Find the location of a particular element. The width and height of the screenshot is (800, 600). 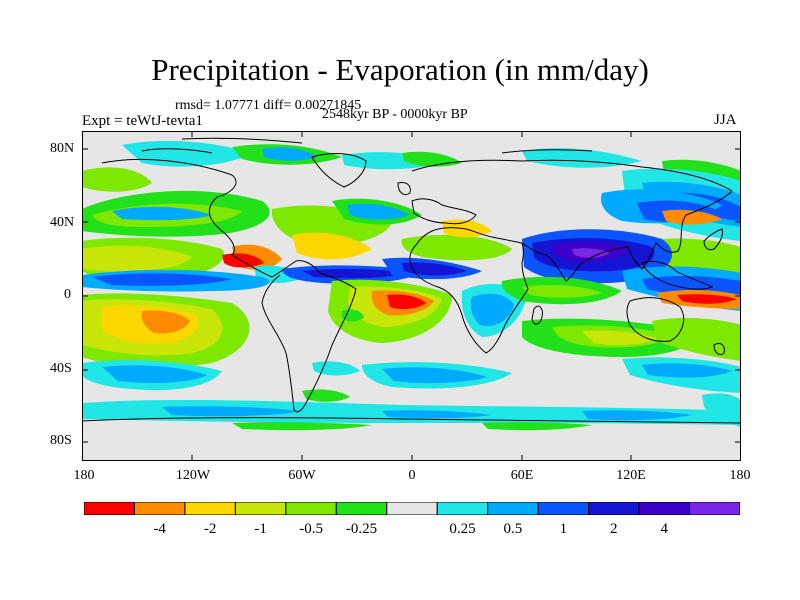

colorbar is located at coordinates (412, 508).